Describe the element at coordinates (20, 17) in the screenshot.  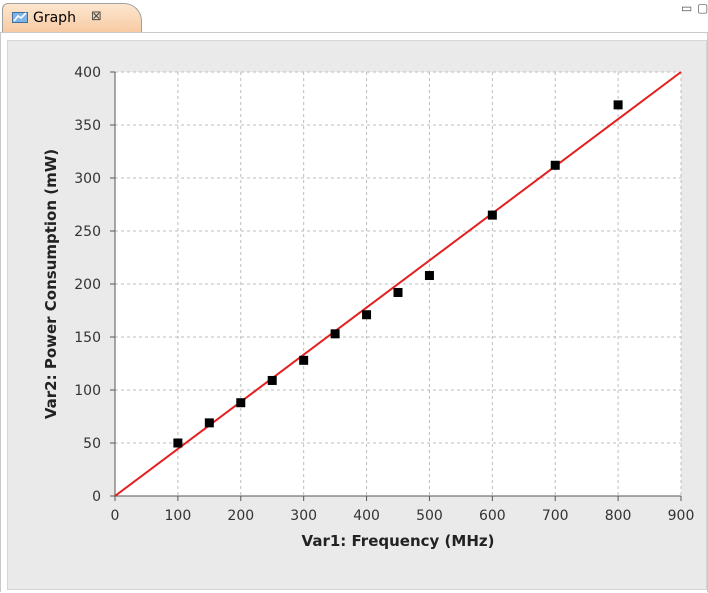
I see `graph-icon` at that location.